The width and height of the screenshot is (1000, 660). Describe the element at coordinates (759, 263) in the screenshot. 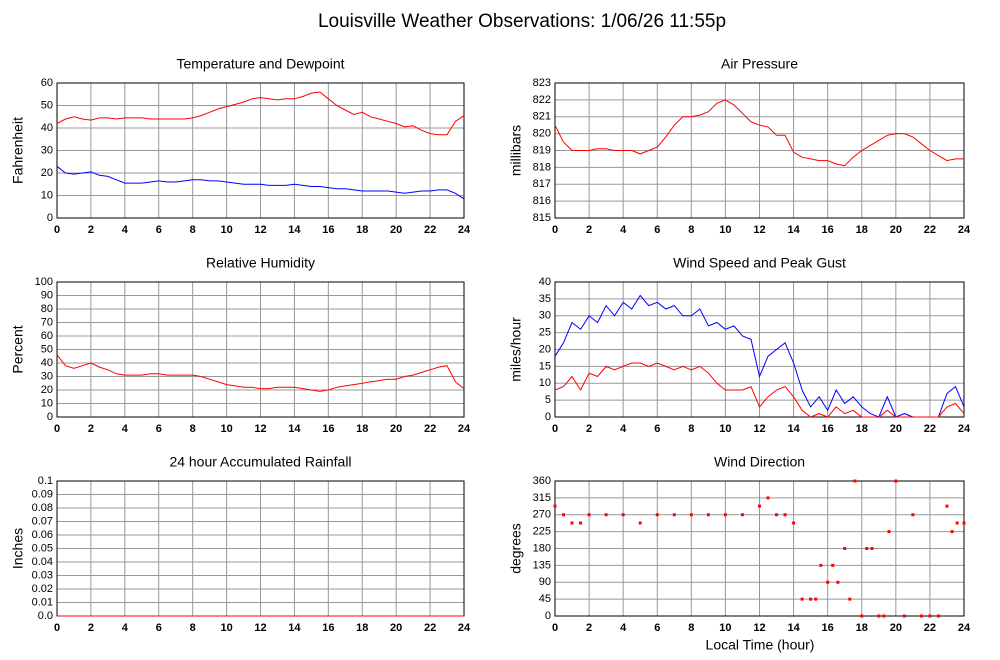

I see `chart-title: Wind Speed and Peak Gust` at that location.